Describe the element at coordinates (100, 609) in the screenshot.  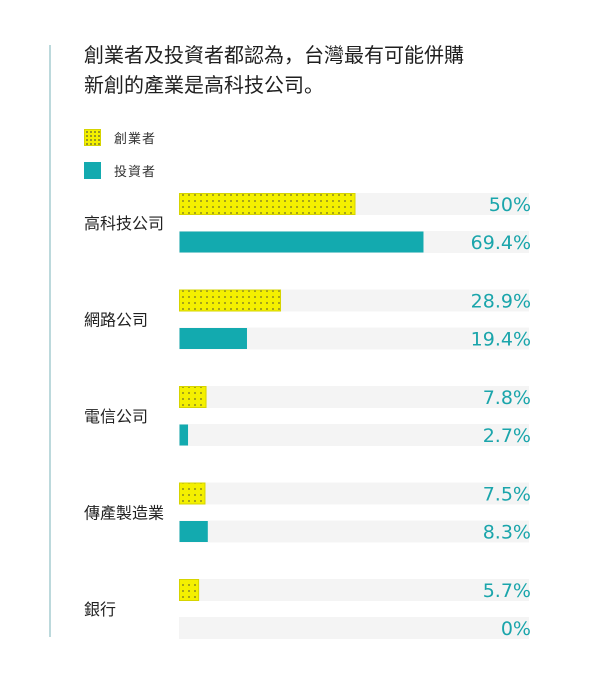
I see `category-label: 銀行` at that location.